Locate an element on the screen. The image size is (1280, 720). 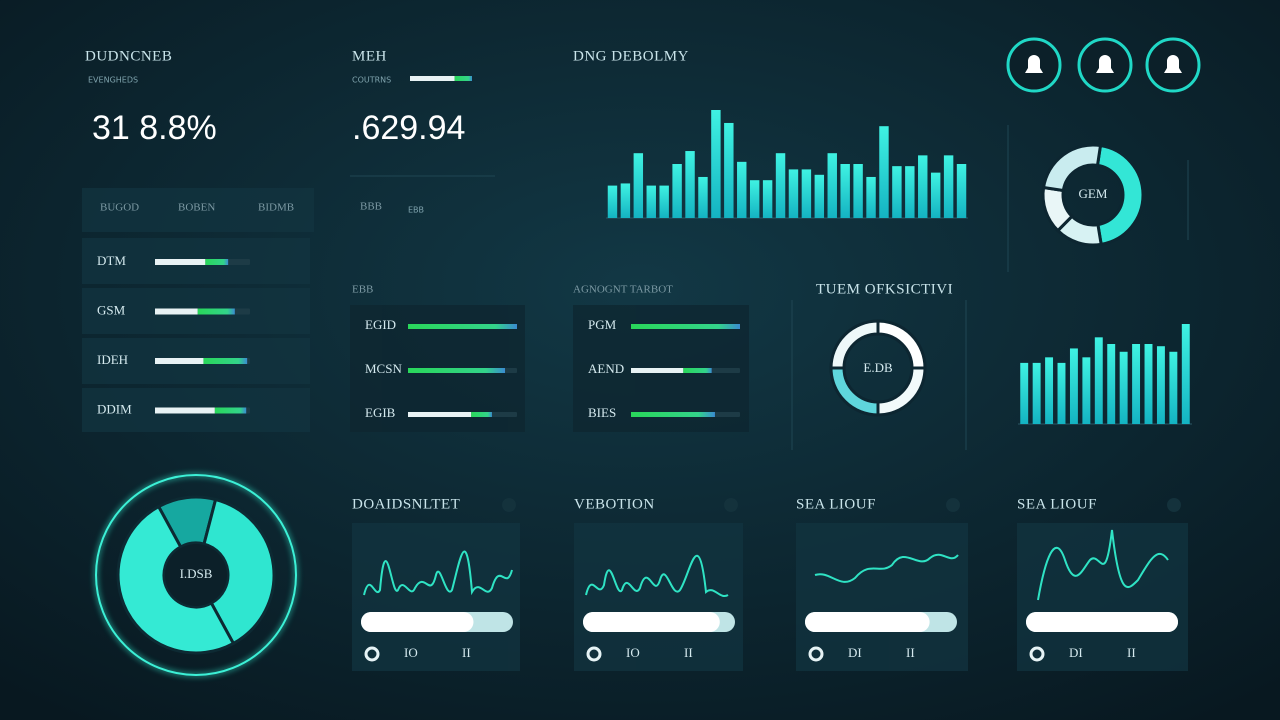
panel-title: AGNOGNT TARBOT is located at coordinates (623, 290).